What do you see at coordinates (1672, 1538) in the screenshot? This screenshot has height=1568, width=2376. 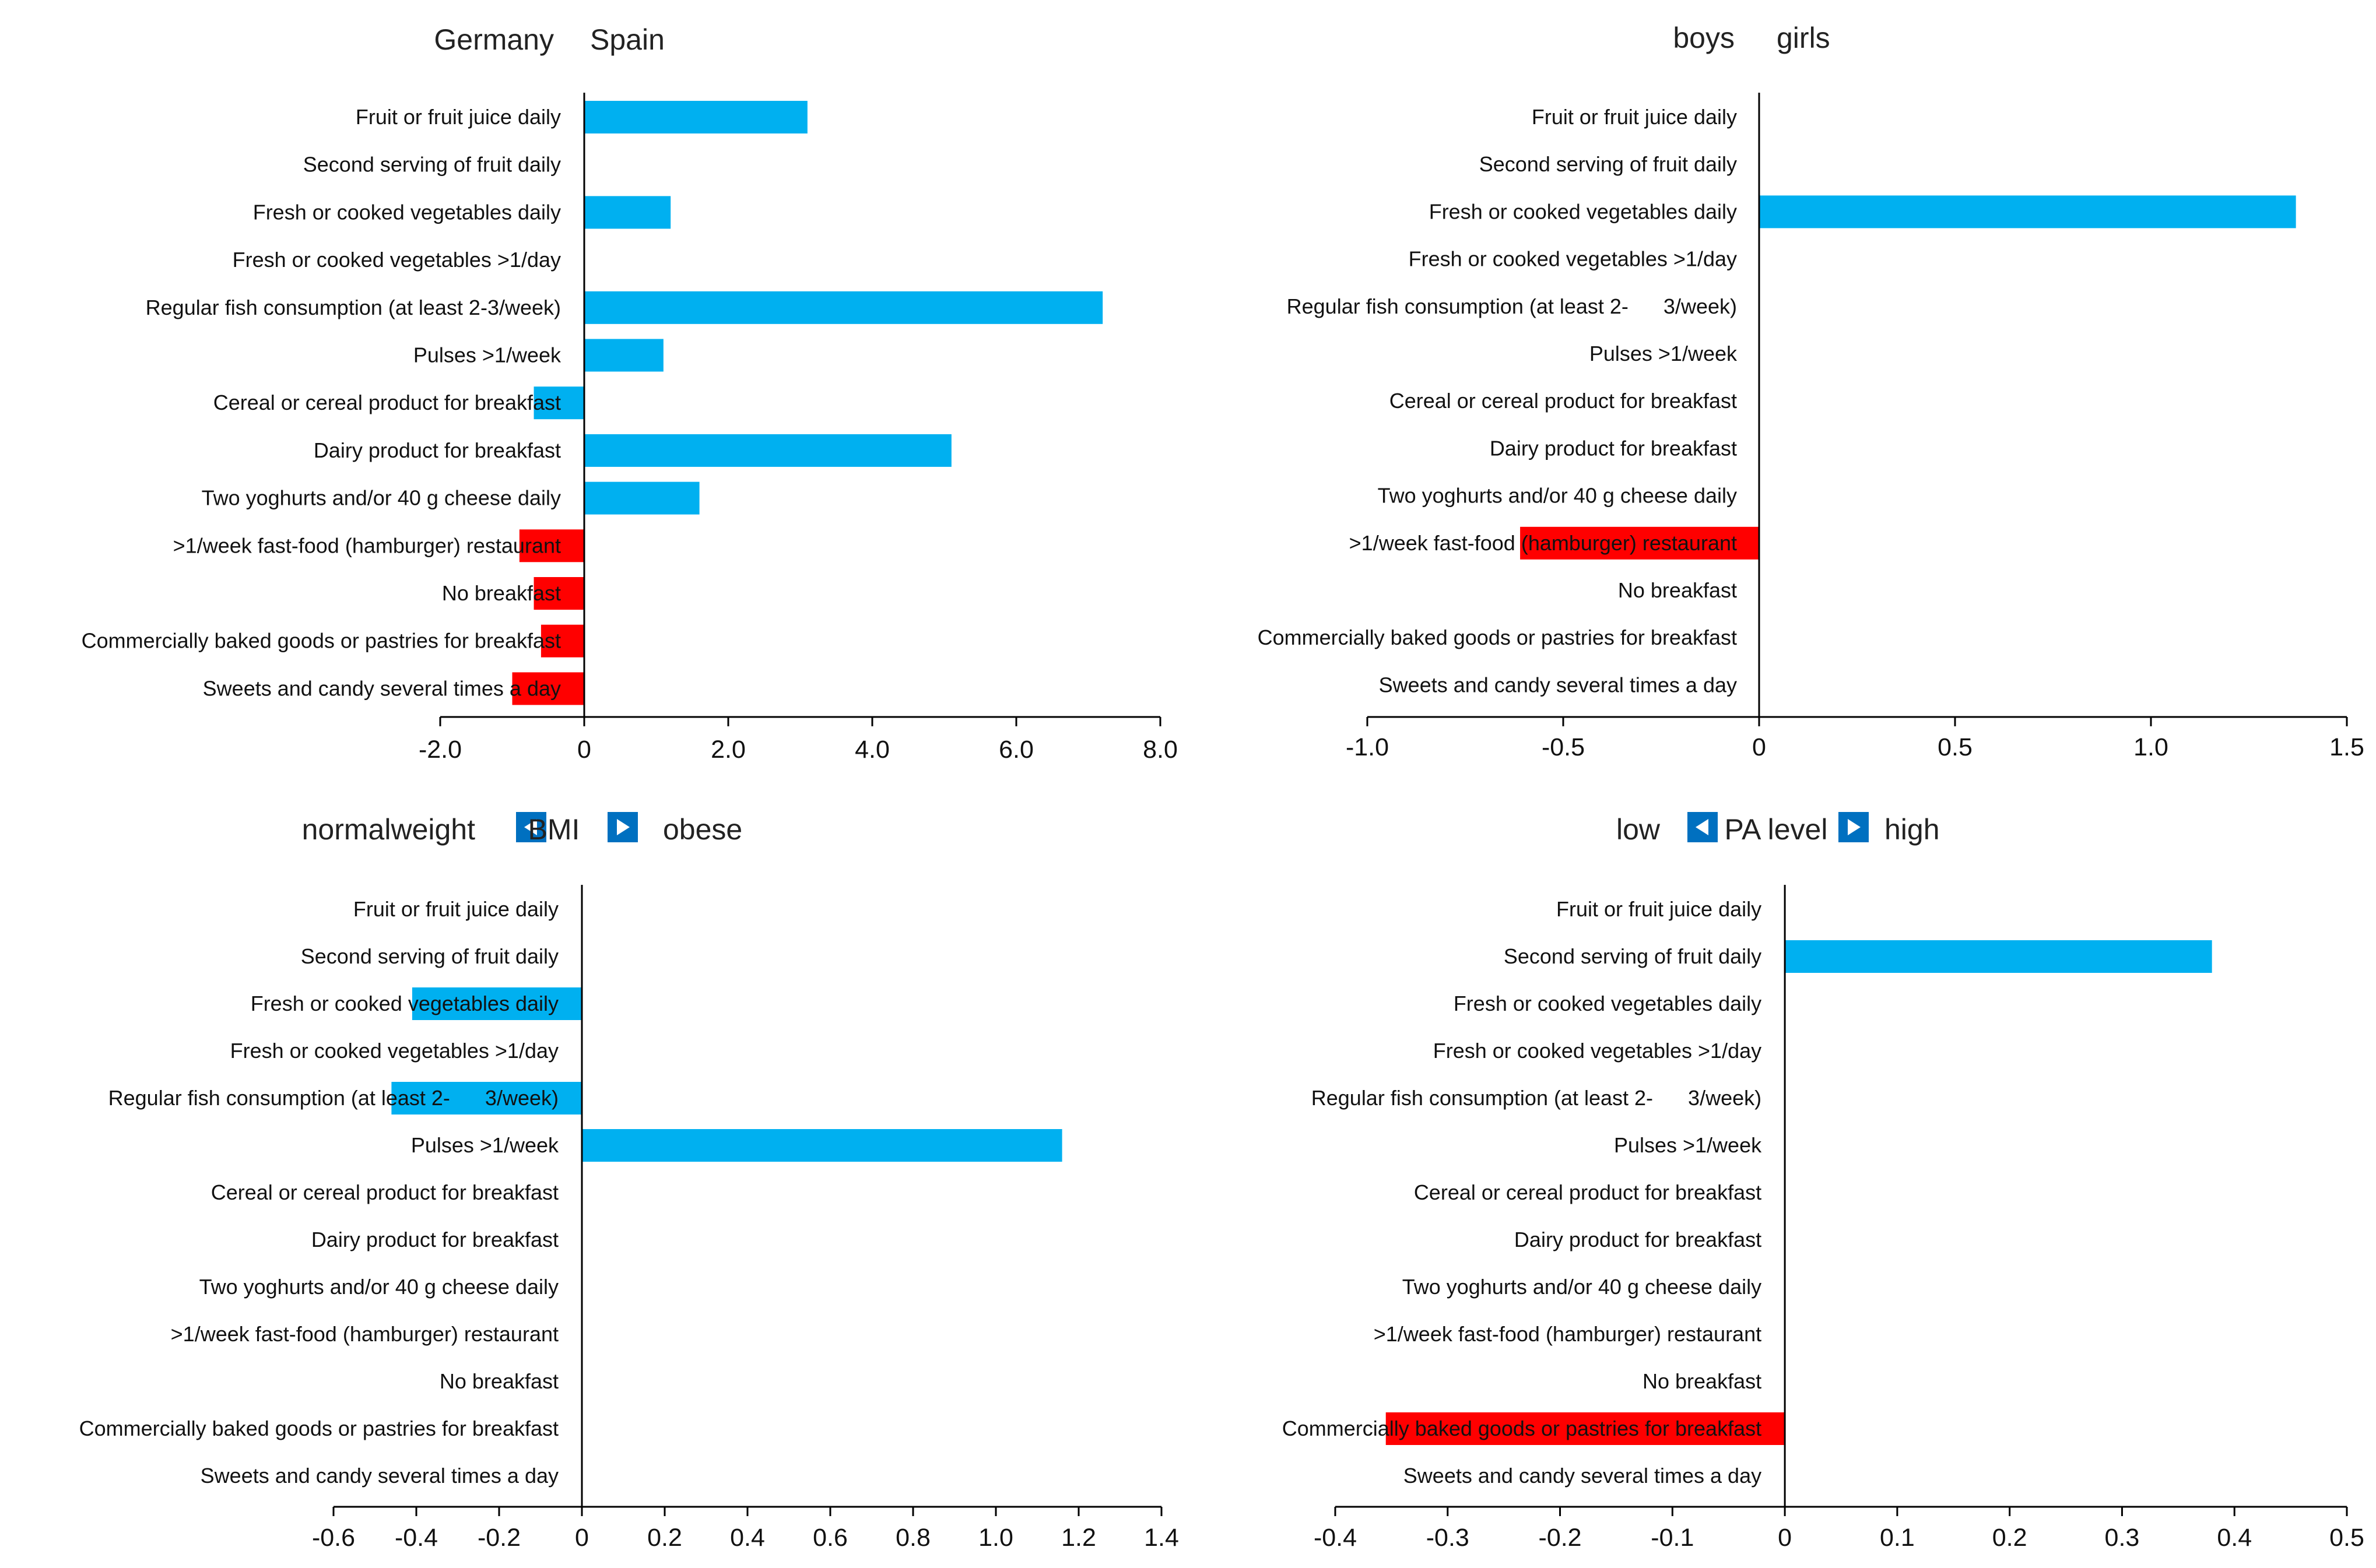 I see `x-tick-label: -0.1` at bounding box center [1672, 1538].